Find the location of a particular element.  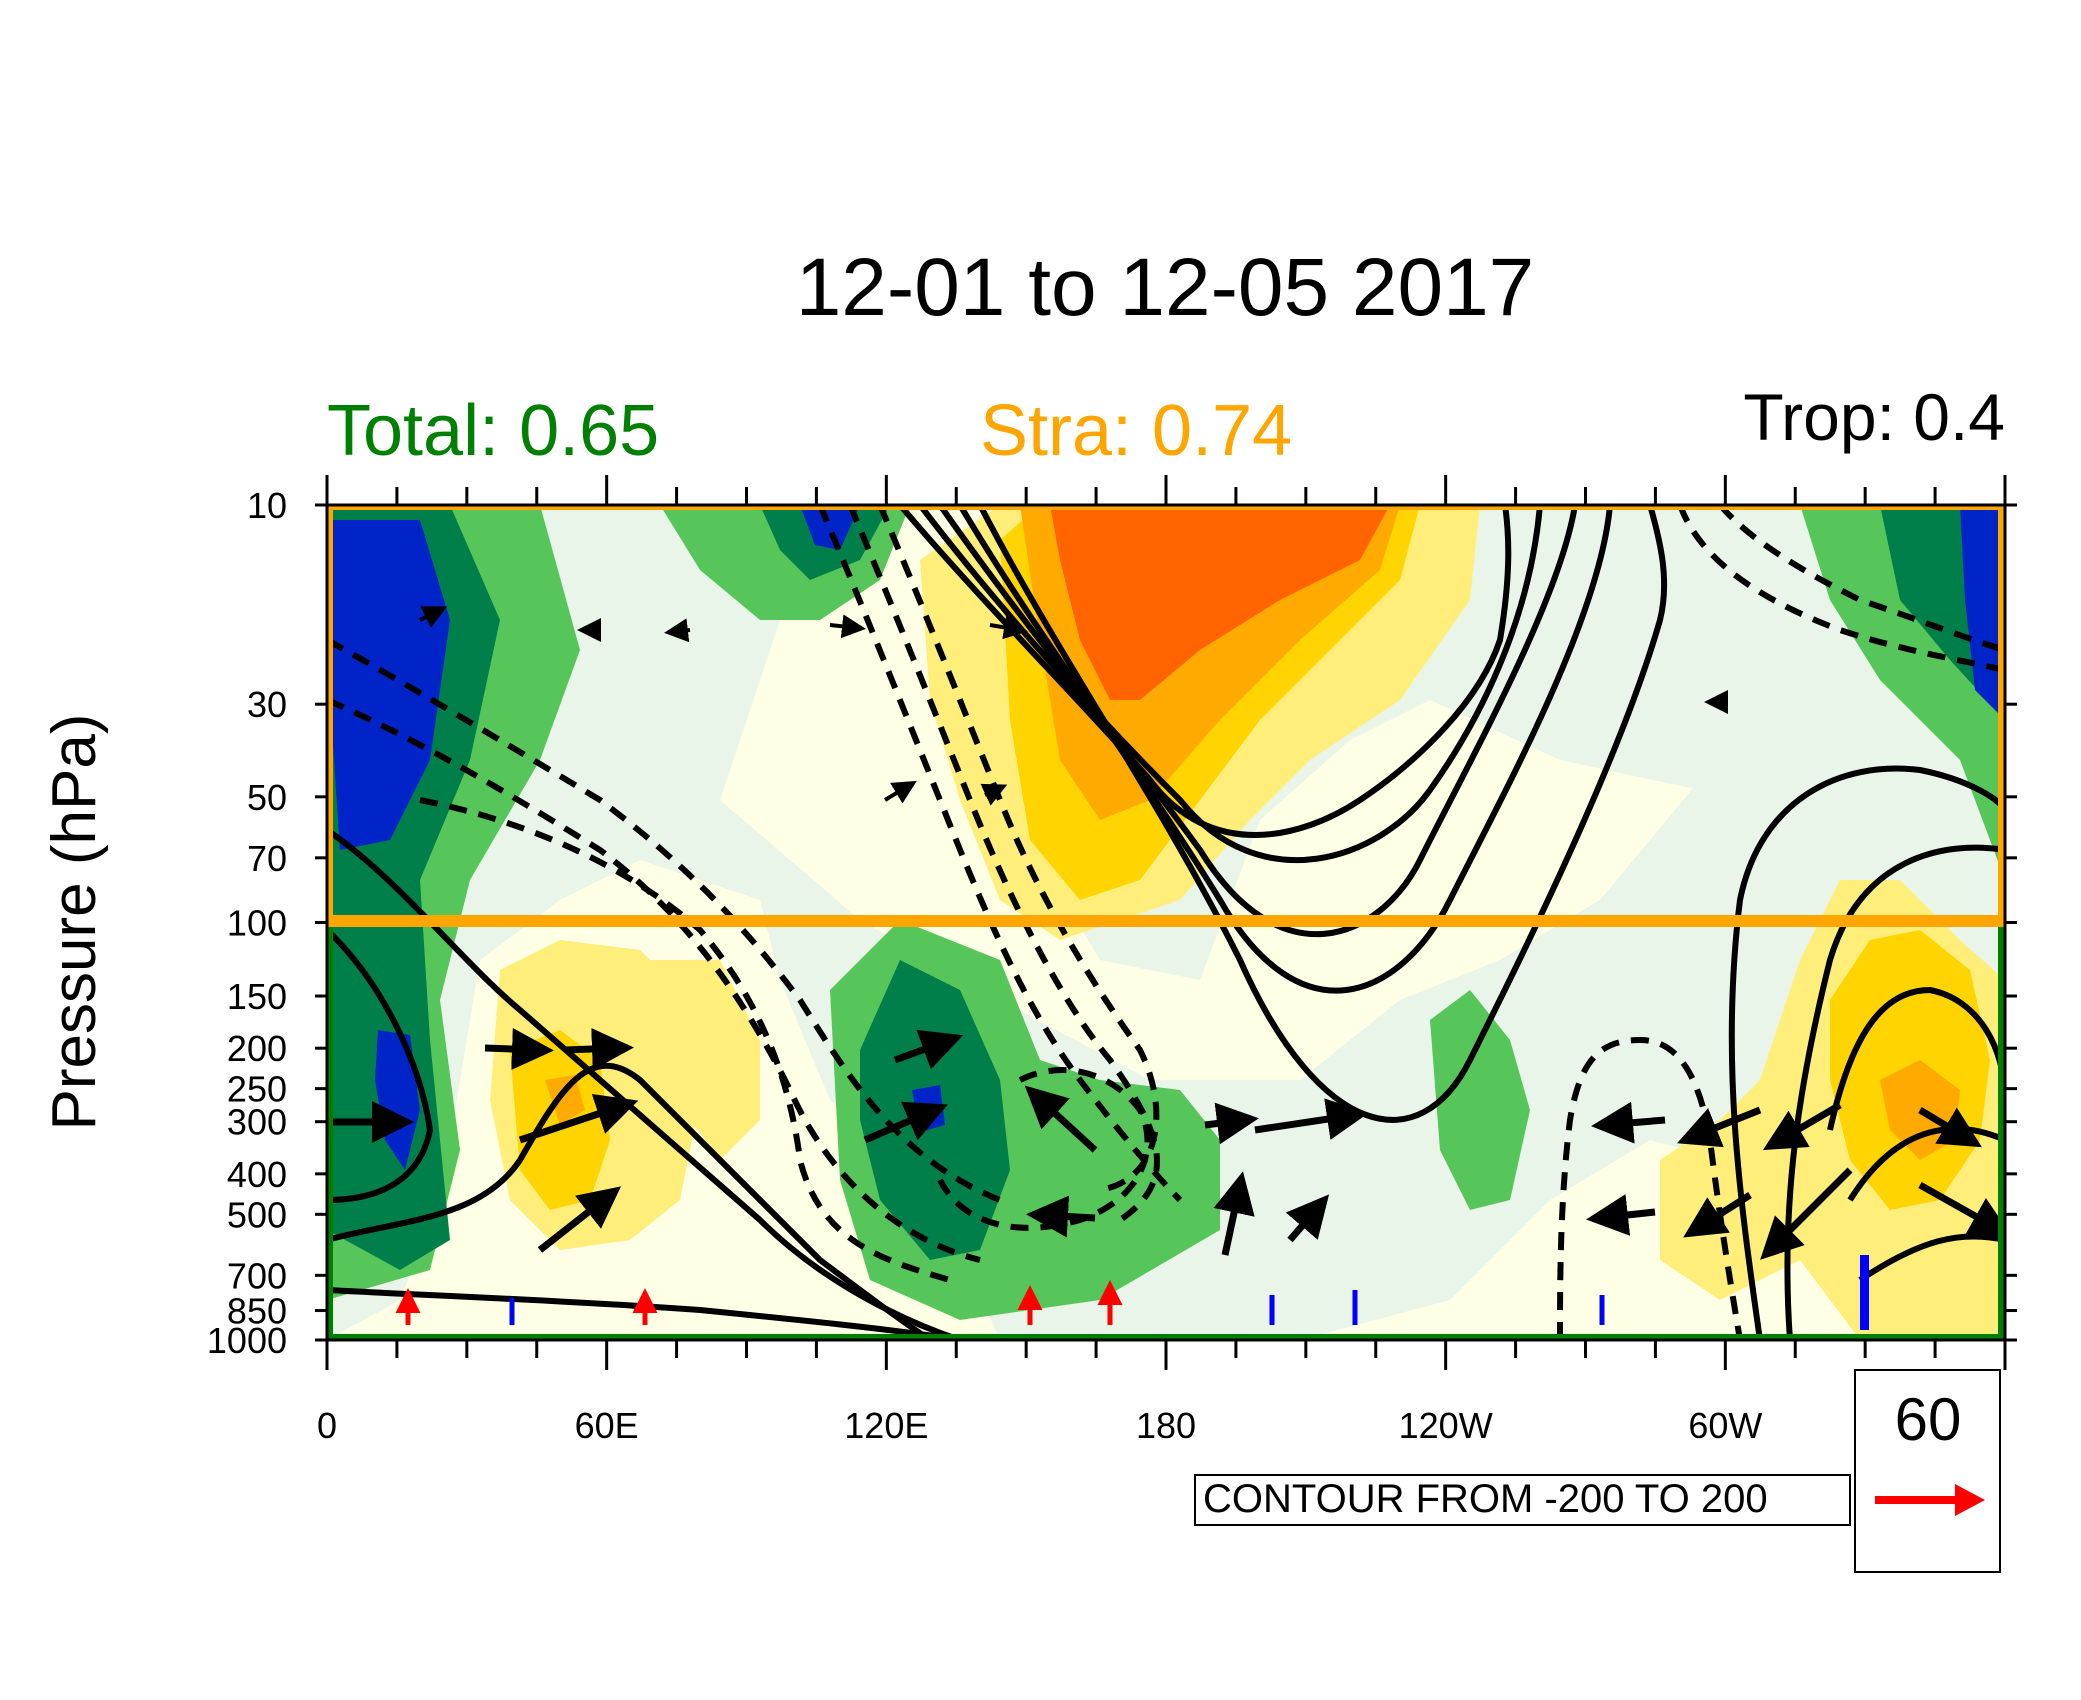

x-tick-label: 120W is located at coordinates (1446, 1425).